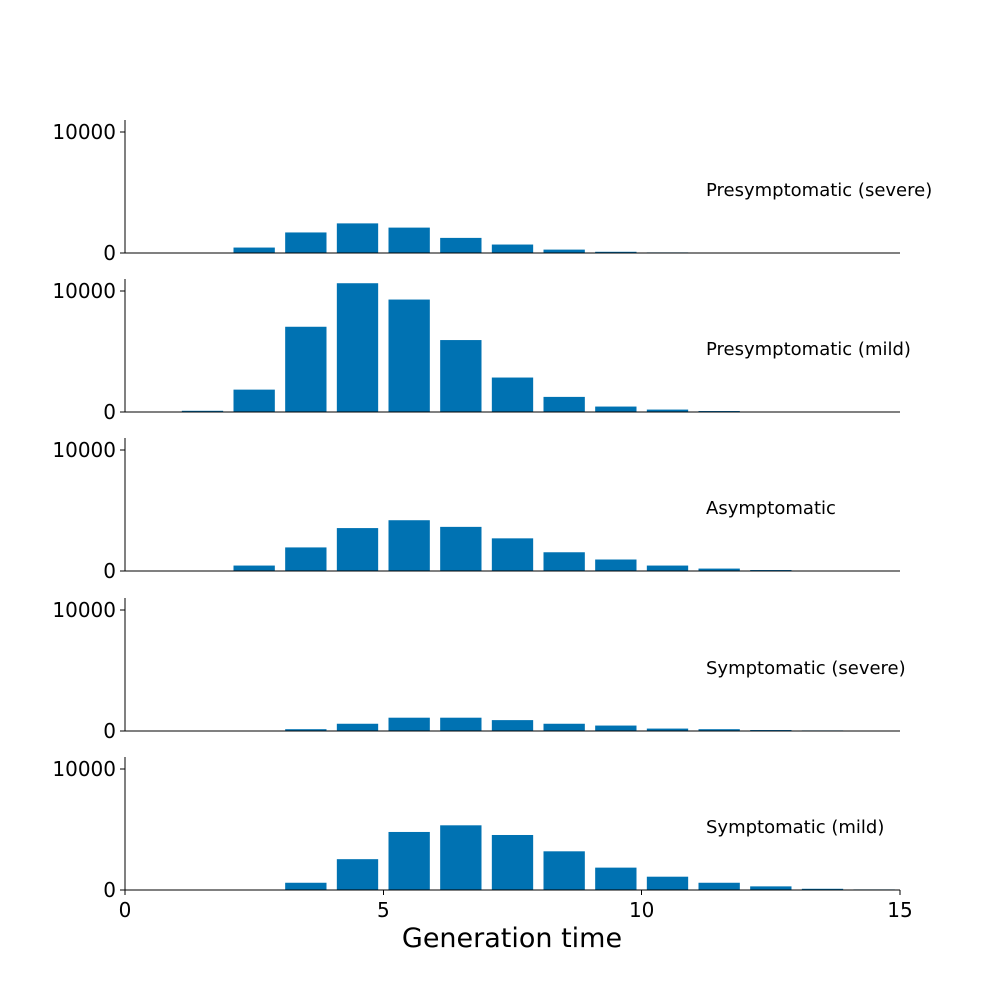 The image size is (1000, 1000). Describe the element at coordinates (899, 910) in the screenshot. I see `x-tick-label: 15` at that location.